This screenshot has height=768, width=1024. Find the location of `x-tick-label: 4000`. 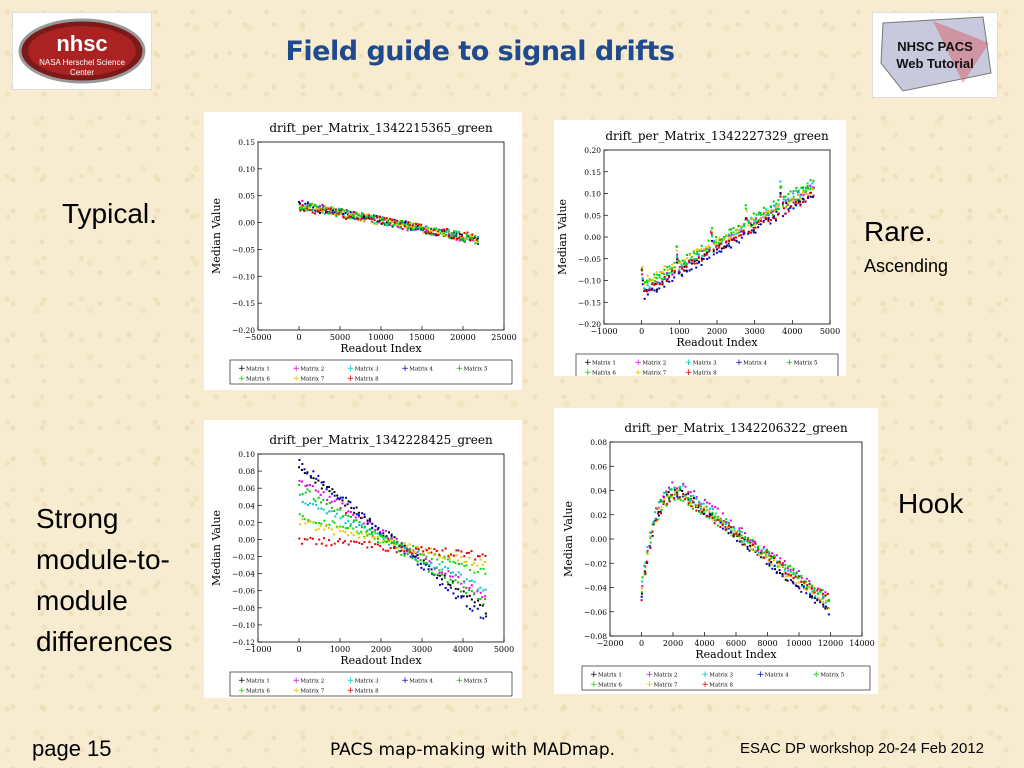

x-tick-label: 4000 is located at coordinates (704, 643).